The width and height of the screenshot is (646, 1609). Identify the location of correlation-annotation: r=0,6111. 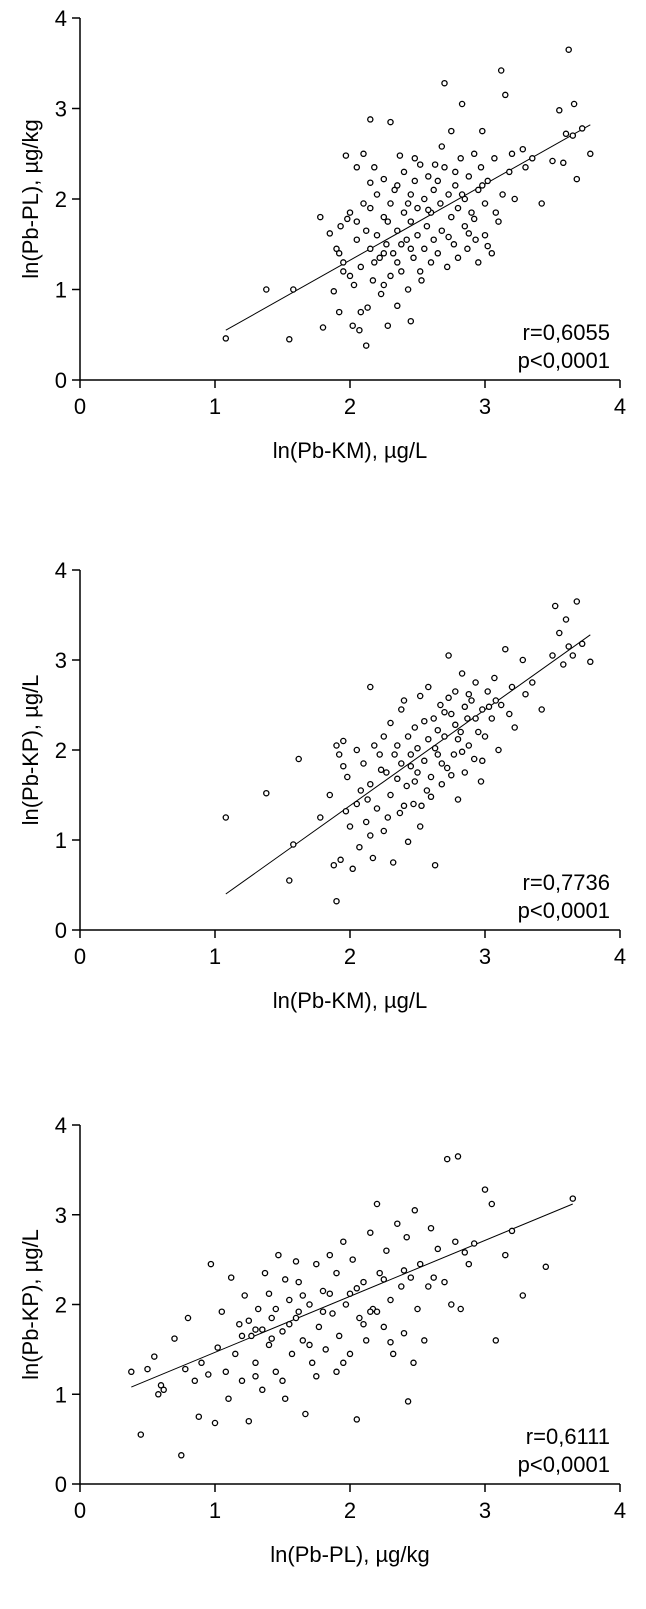
(568, 1436).